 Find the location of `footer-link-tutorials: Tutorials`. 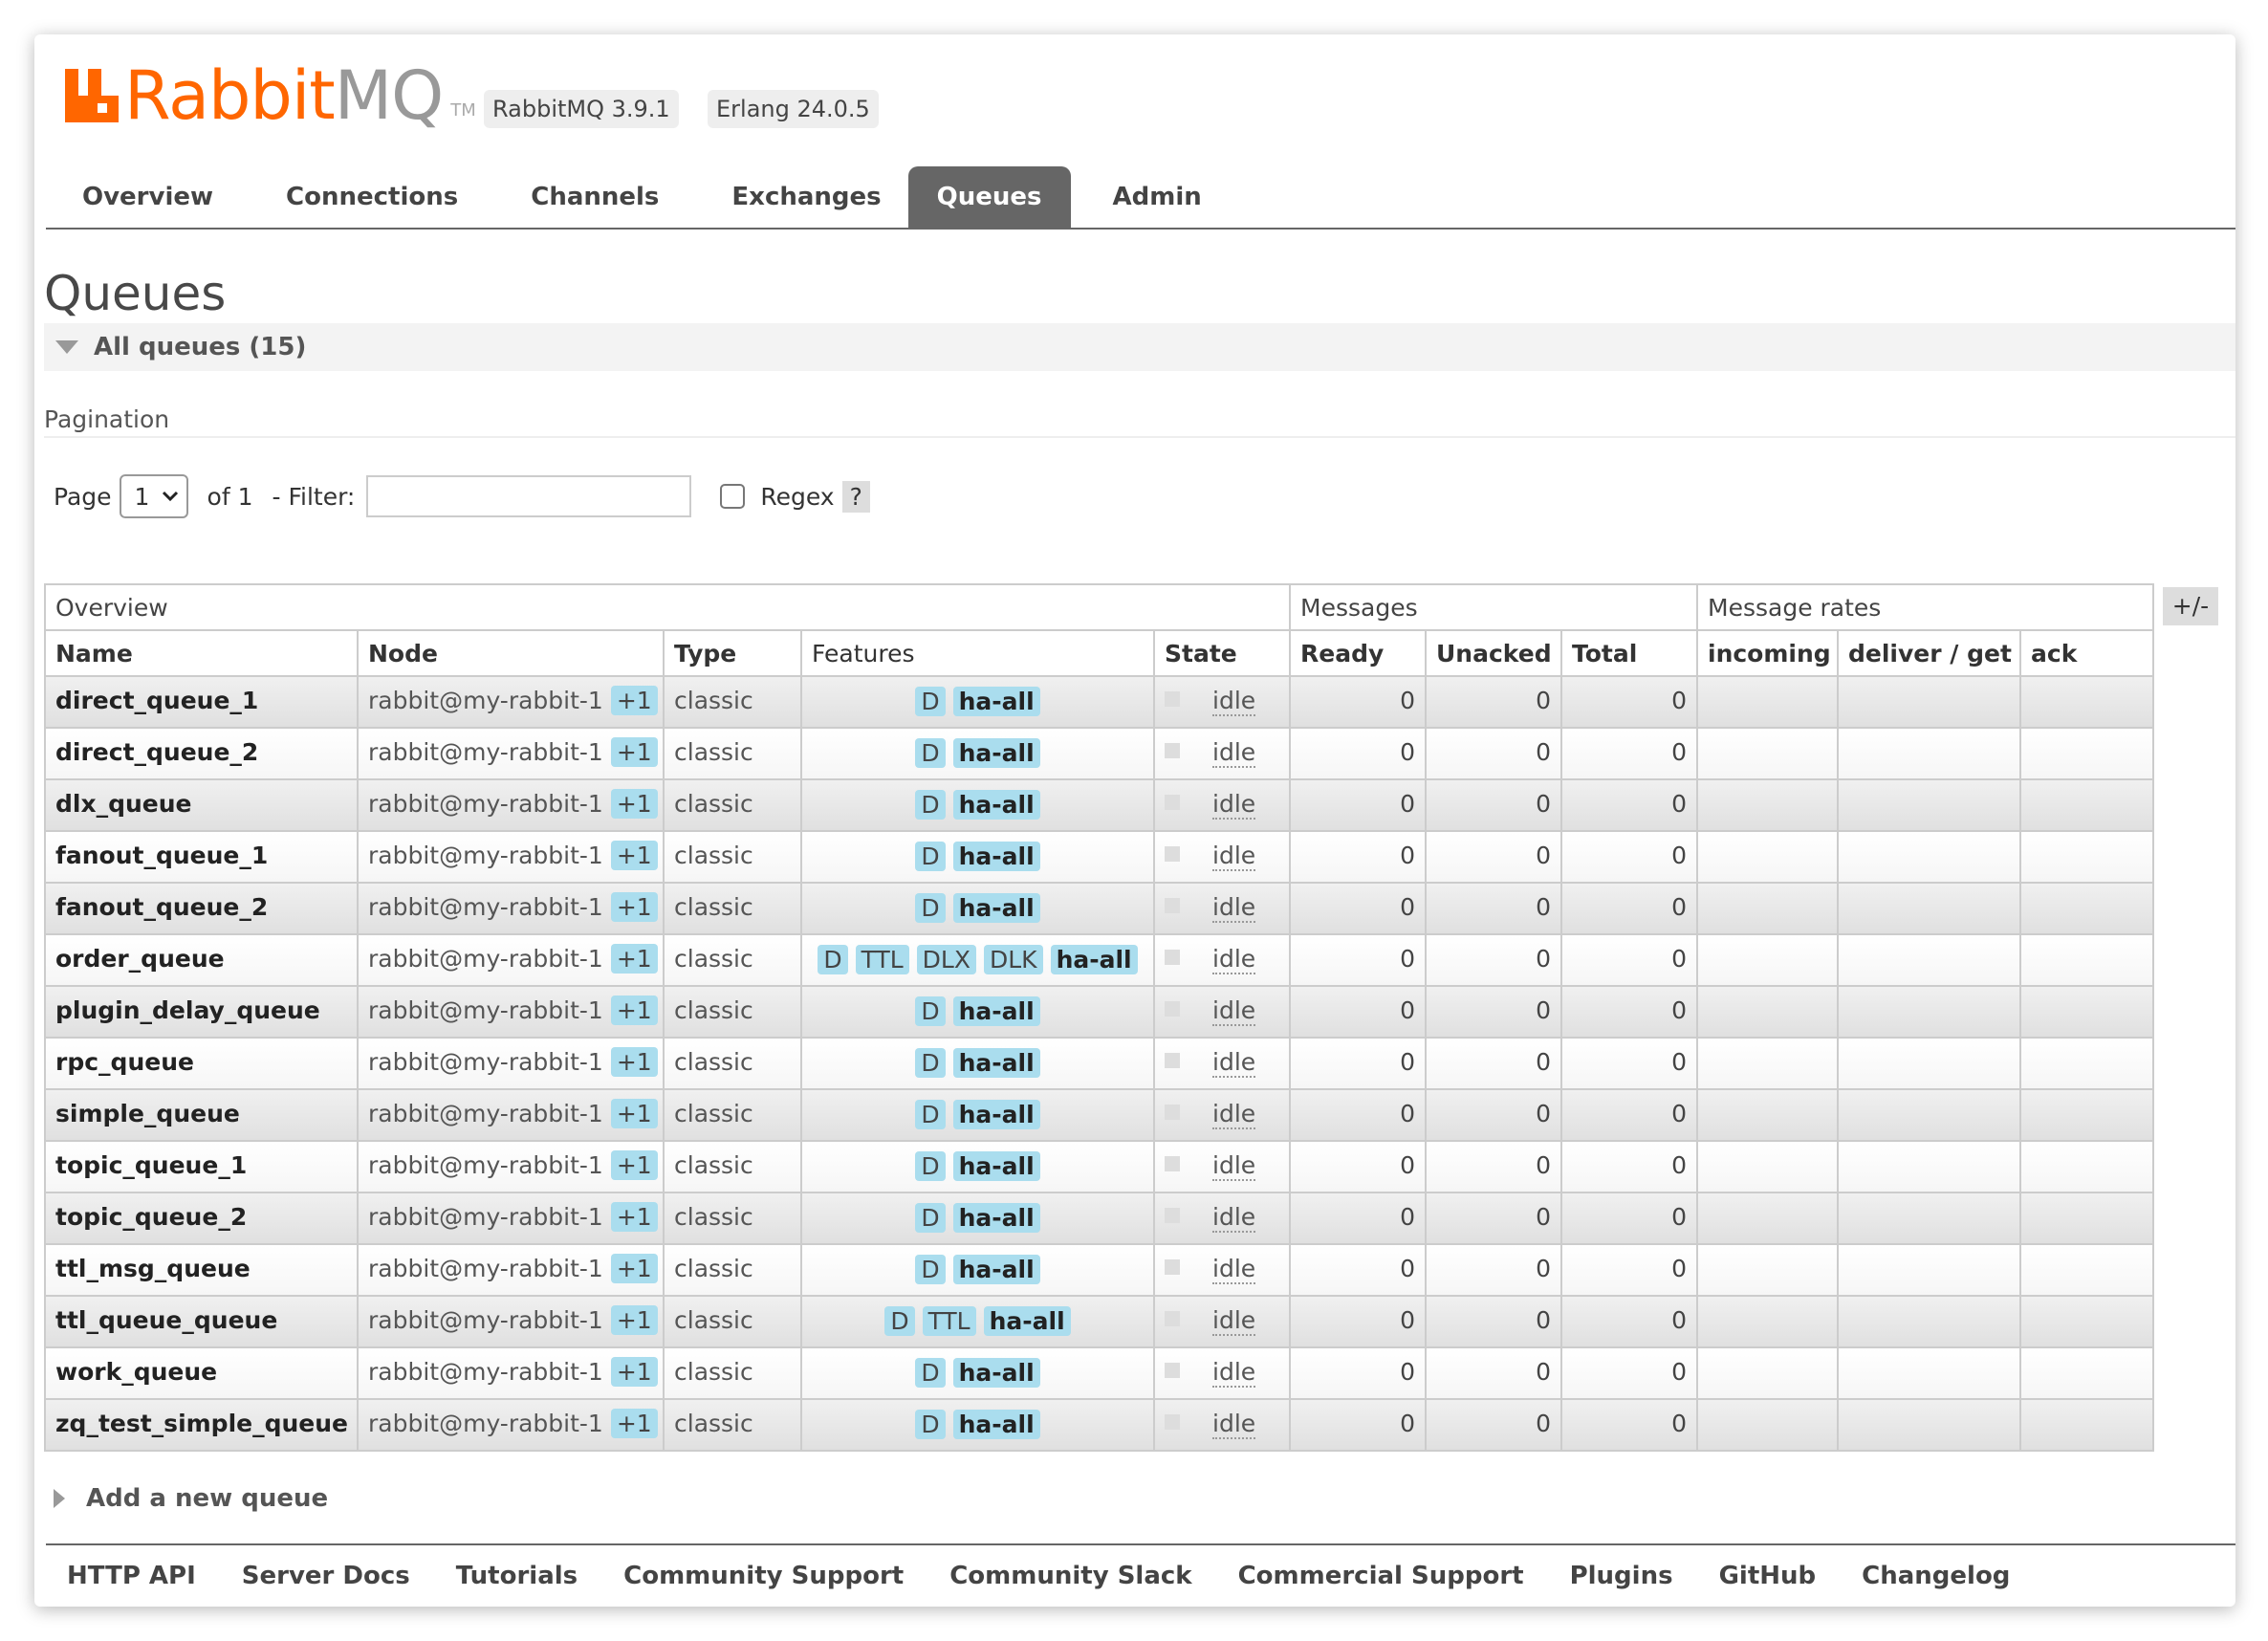

footer-link-tutorials: Tutorials is located at coordinates (516, 1576).